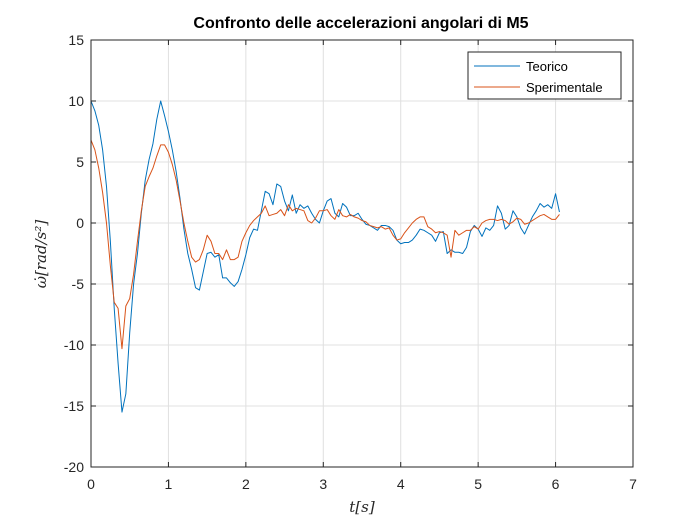 The image size is (700, 525). What do you see at coordinates (74, 406) in the screenshot?
I see `y-tick-label: -15` at bounding box center [74, 406].